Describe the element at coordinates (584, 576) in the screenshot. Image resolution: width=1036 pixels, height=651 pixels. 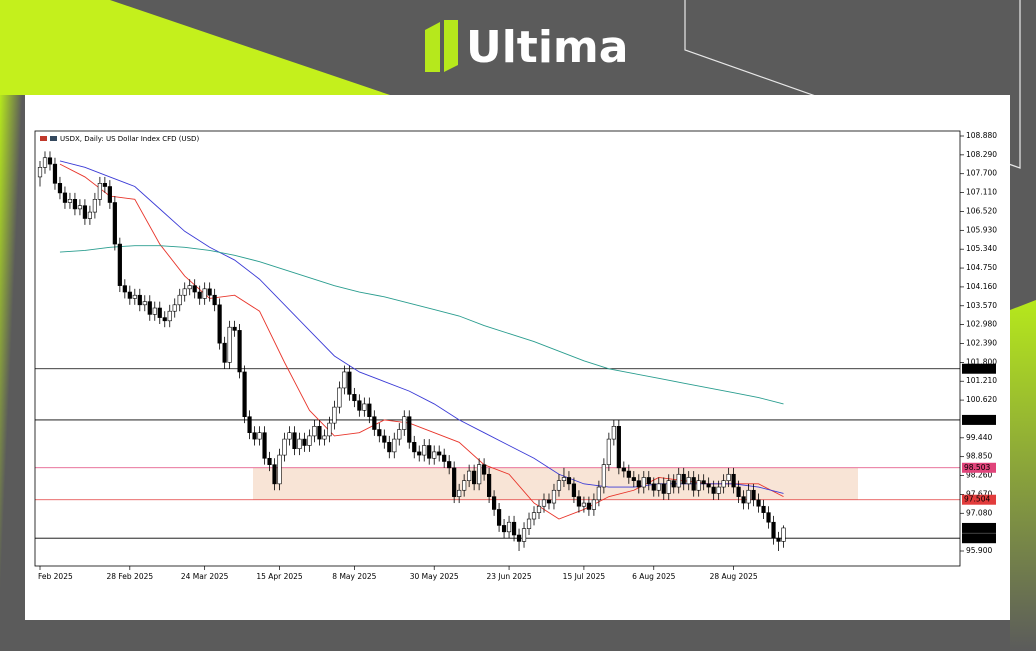
I see `x-tick-label: 15 Jul 2025` at that location.